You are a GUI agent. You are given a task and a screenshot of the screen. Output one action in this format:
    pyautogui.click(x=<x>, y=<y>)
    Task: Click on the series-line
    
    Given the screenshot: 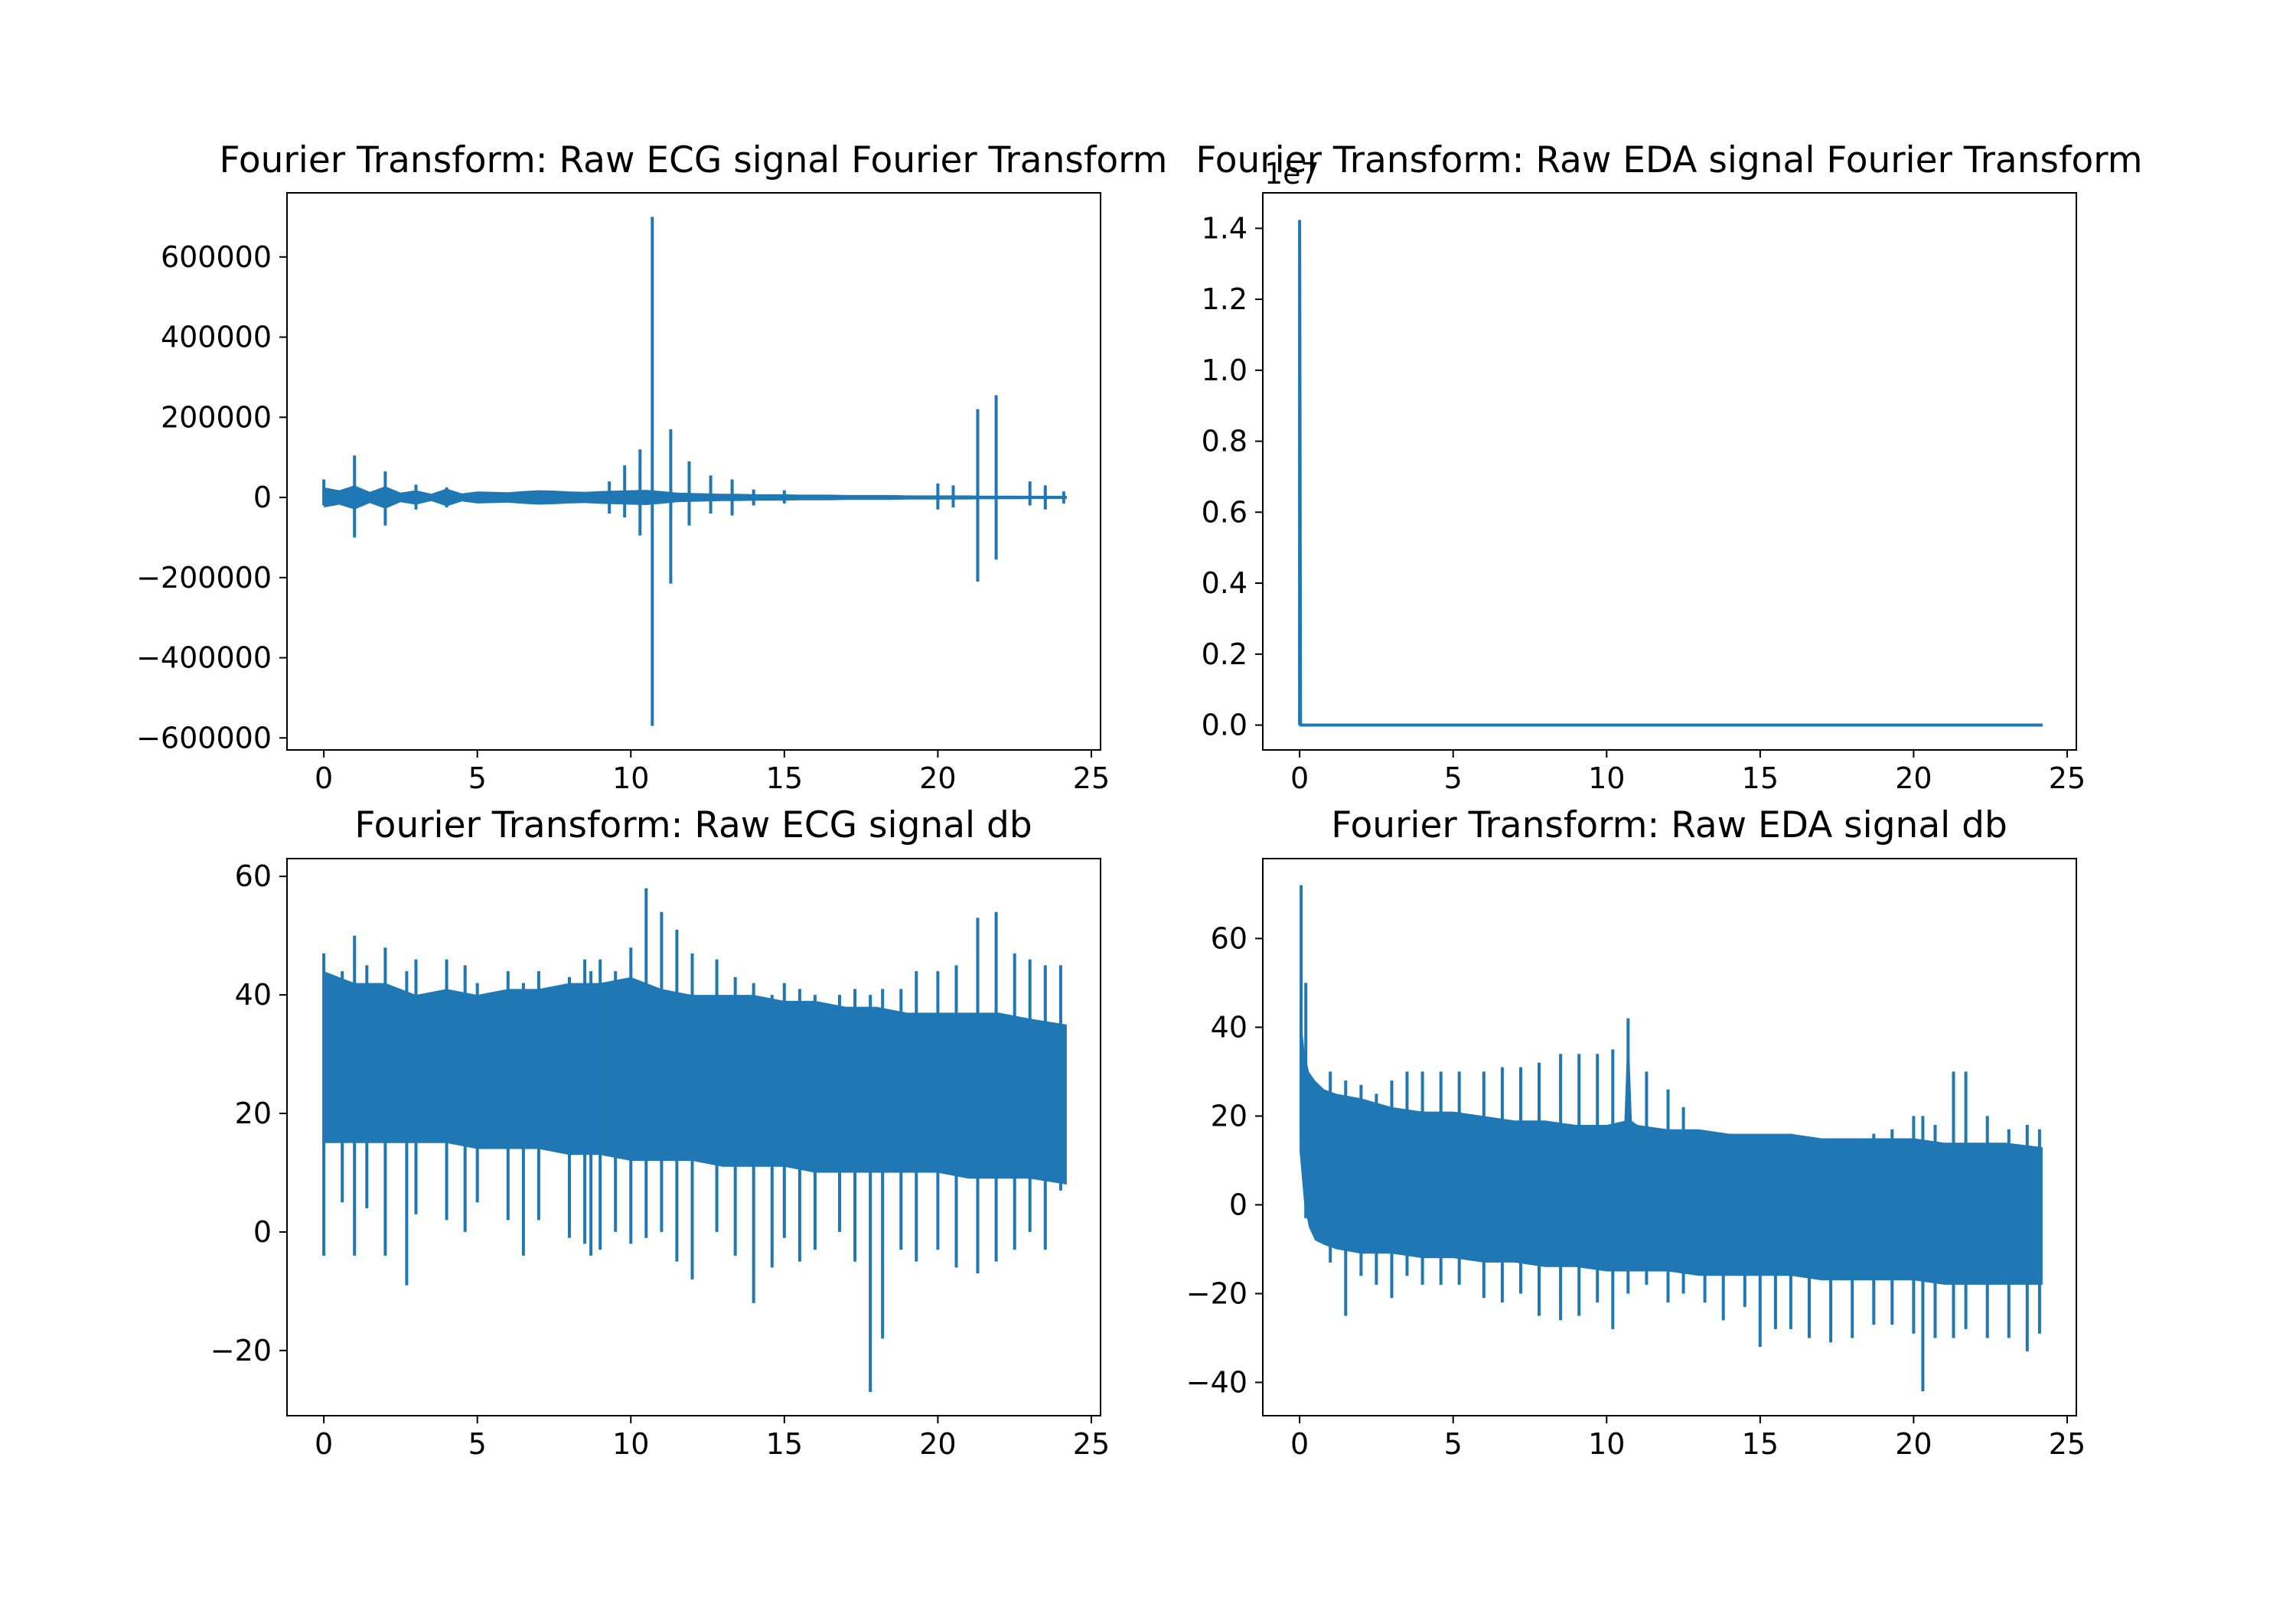 What is the action you would take?
    pyautogui.click(x=1670, y=473)
    